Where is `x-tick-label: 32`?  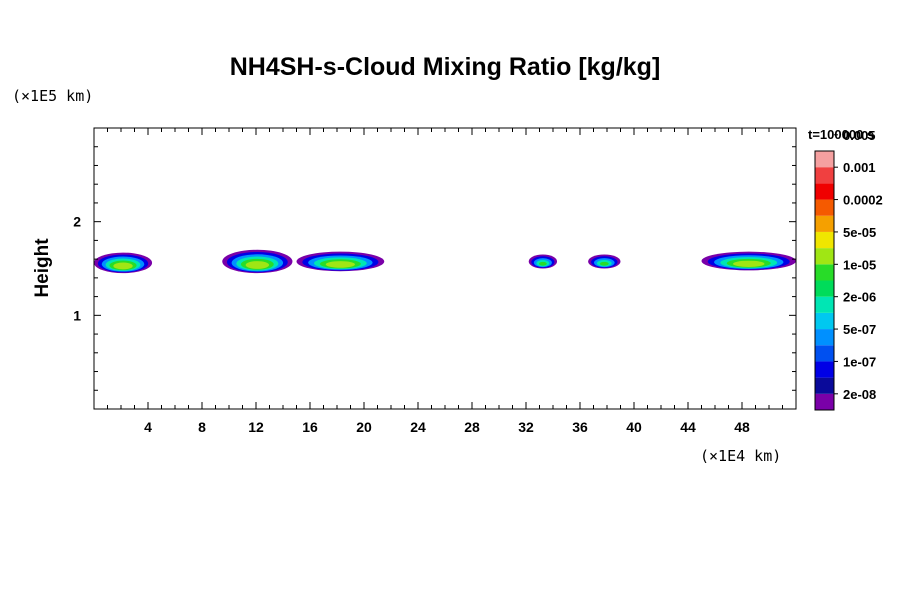 x-tick-label: 32 is located at coordinates (526, 427).